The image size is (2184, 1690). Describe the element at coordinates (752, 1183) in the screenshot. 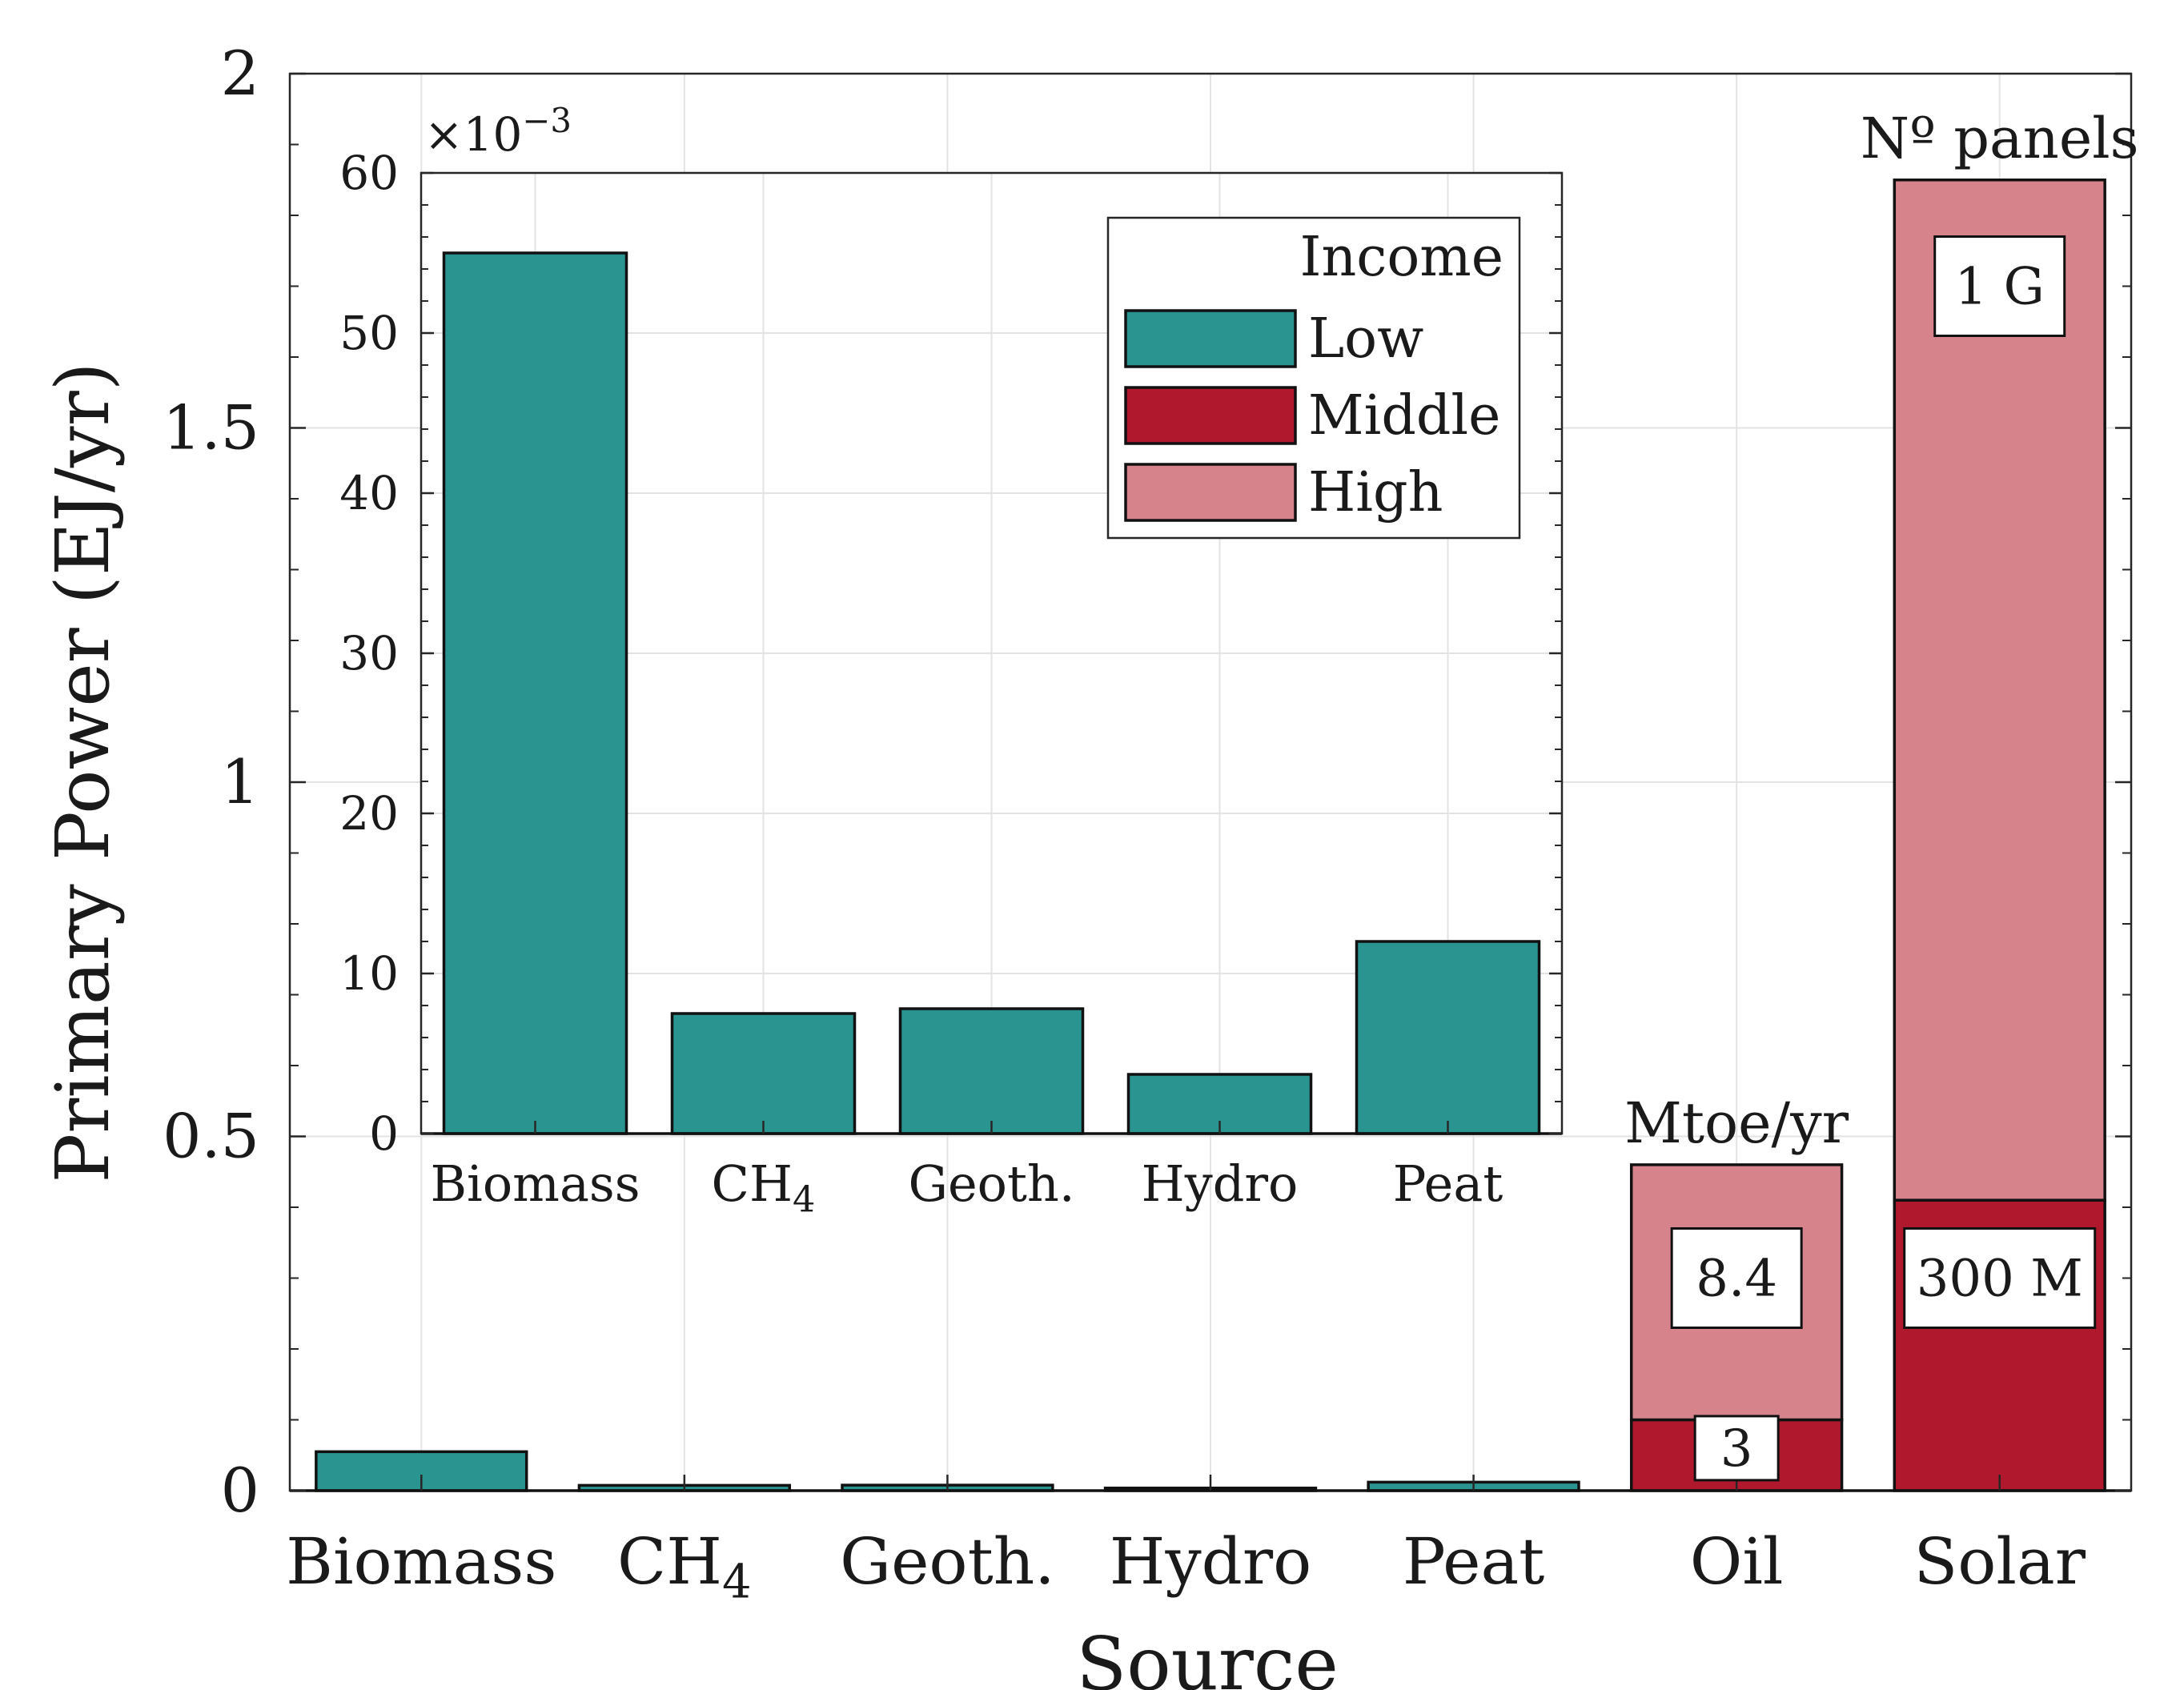

I see `inset-x-tick-label-text: CH` at that location.